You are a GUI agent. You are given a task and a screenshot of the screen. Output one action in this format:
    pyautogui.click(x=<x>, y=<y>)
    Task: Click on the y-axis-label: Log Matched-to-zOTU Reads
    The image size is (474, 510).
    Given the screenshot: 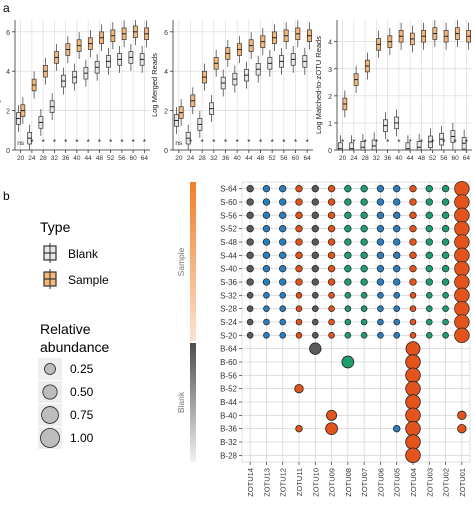 What is the action you would take?
    pyautogui.click(x=318, y=85)
    